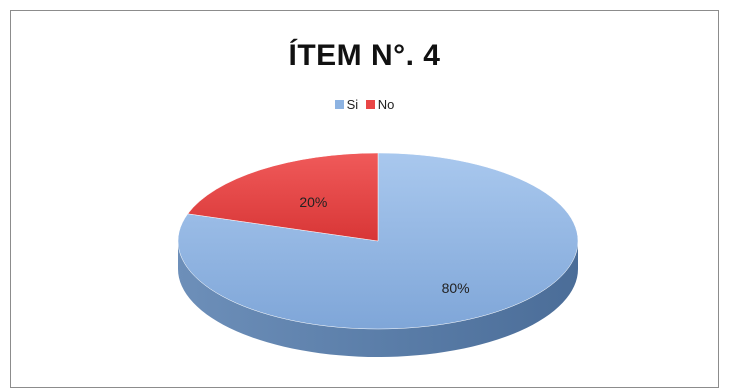 This screenshot has width=732, height=392. What do you see at coordinates (313, 202) in the screenshot?
I see `data-label-no: 20%` at bounding box center [313, 202].